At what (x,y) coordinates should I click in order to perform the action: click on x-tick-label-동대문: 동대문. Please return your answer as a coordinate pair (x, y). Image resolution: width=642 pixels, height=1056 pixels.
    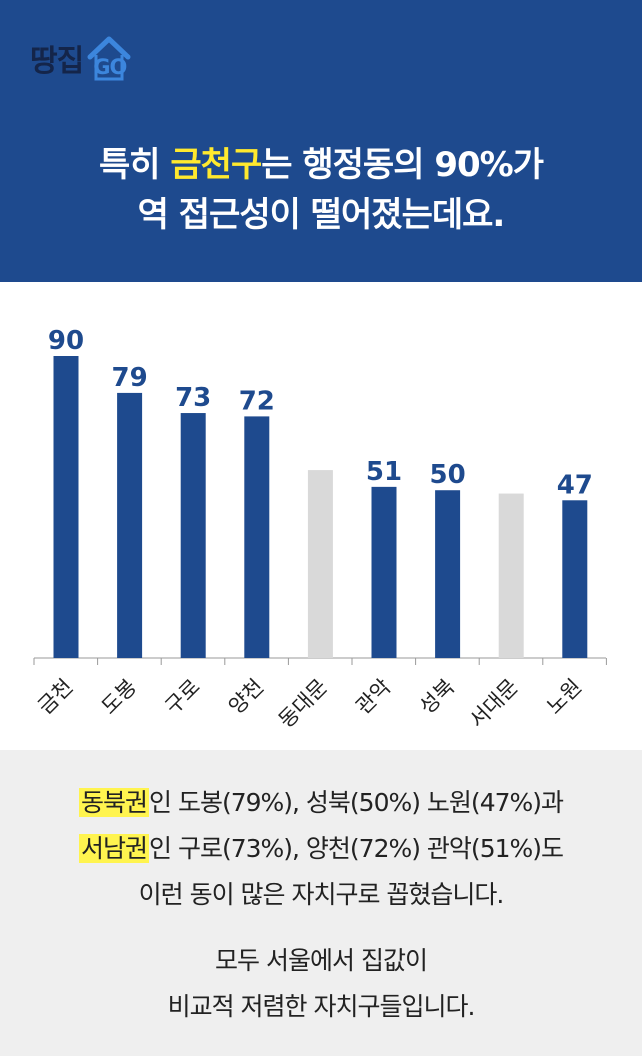
    Looking at the image, I should click on (303, 704).